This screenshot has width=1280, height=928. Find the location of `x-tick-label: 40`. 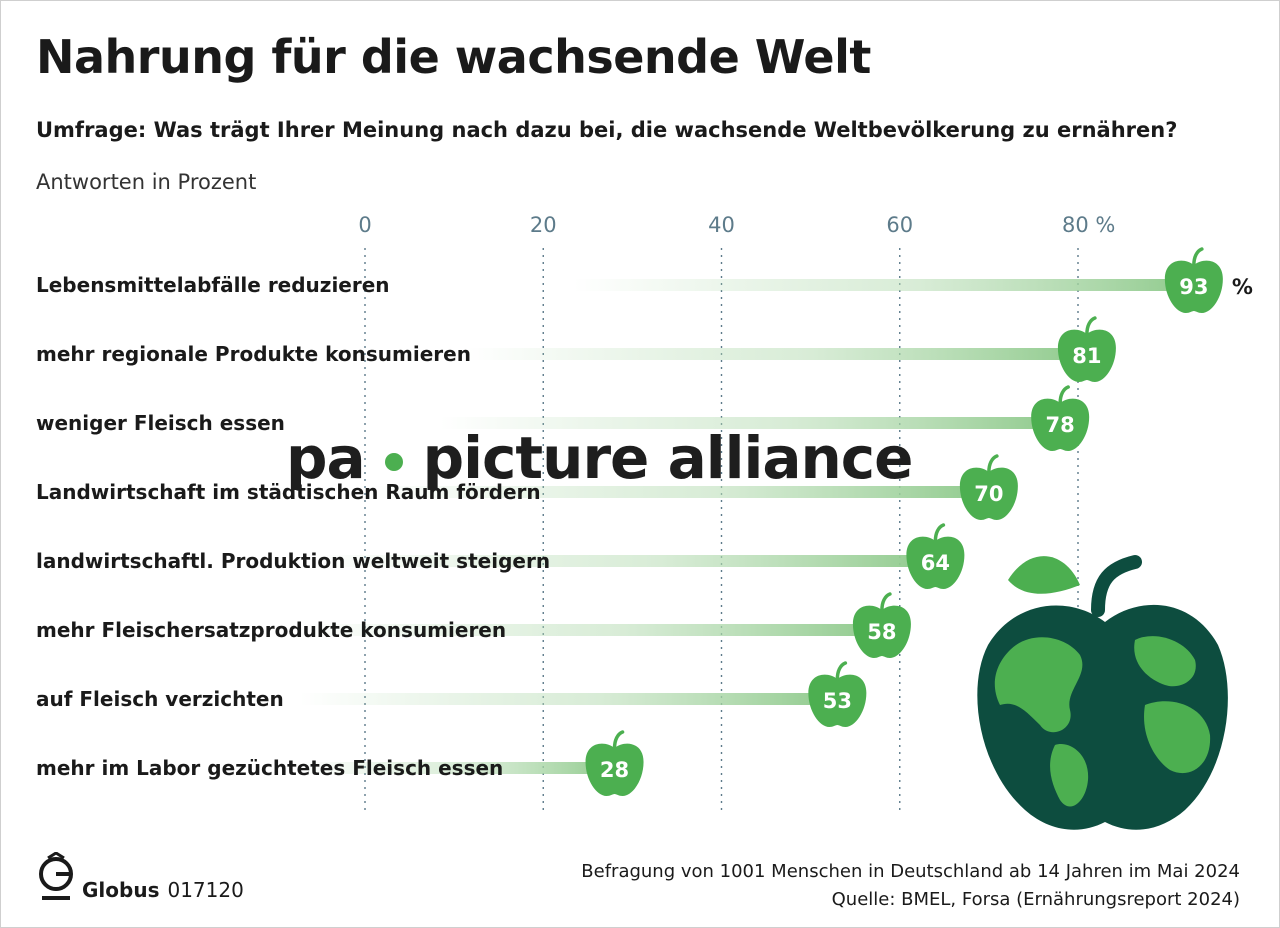

x-tick-label: 40 is located at coordinates (721, 225).